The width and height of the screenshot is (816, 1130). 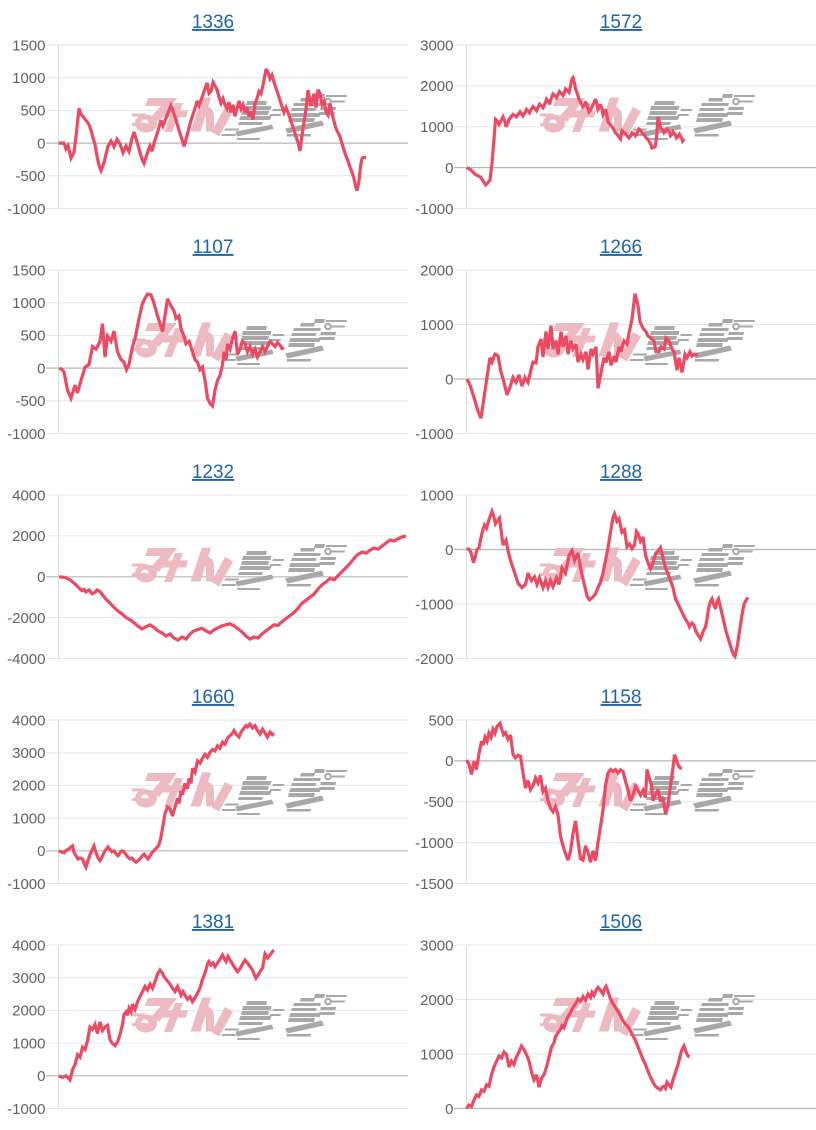 I want to click on svg-text: 1506, so click(x=621, y=922).